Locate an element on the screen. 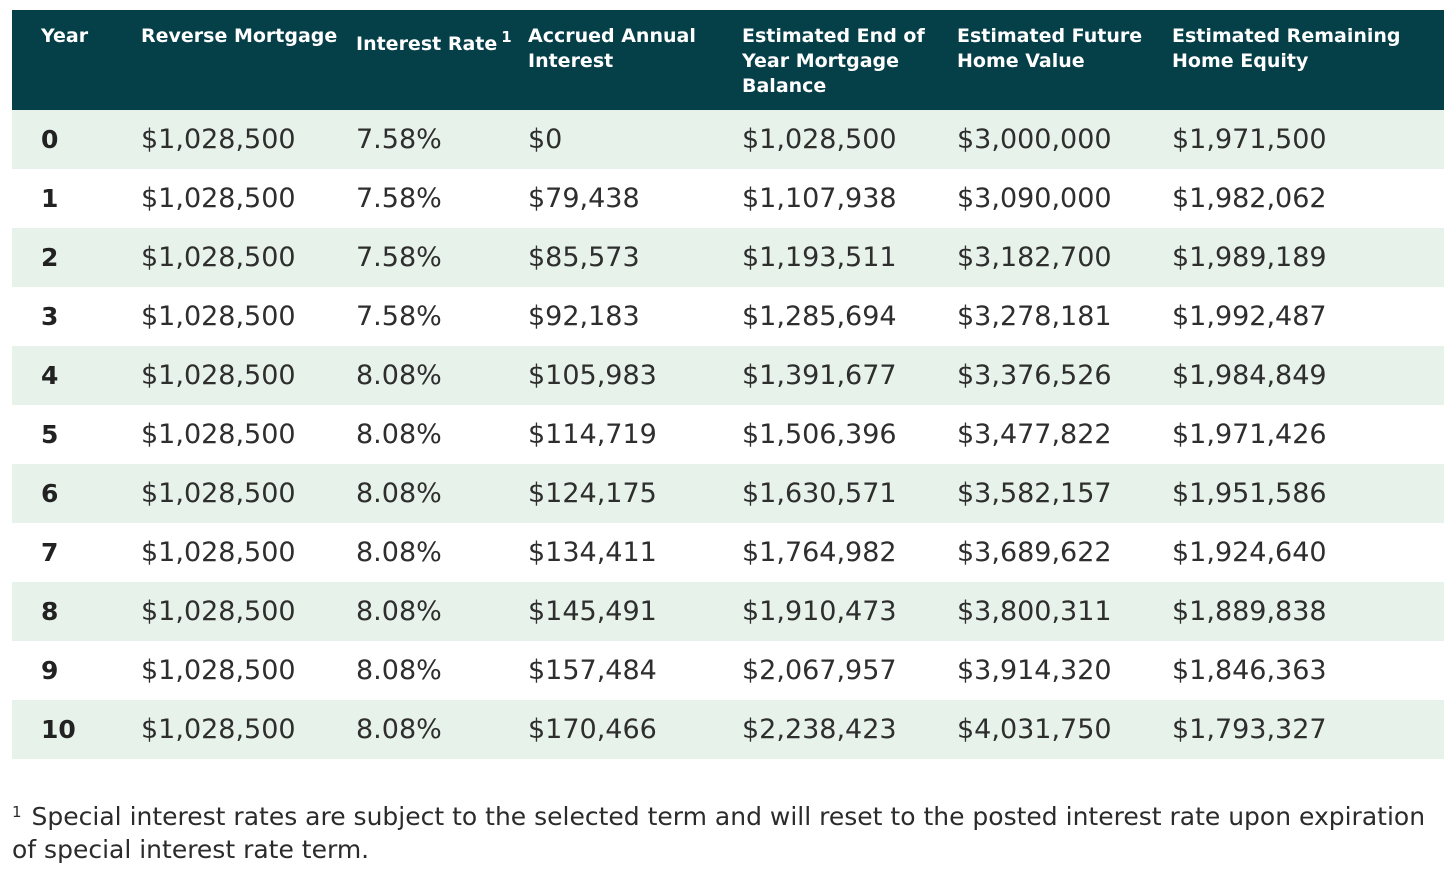  accrued-interest-cell: $170,466 is located at coordinates (592, 729).